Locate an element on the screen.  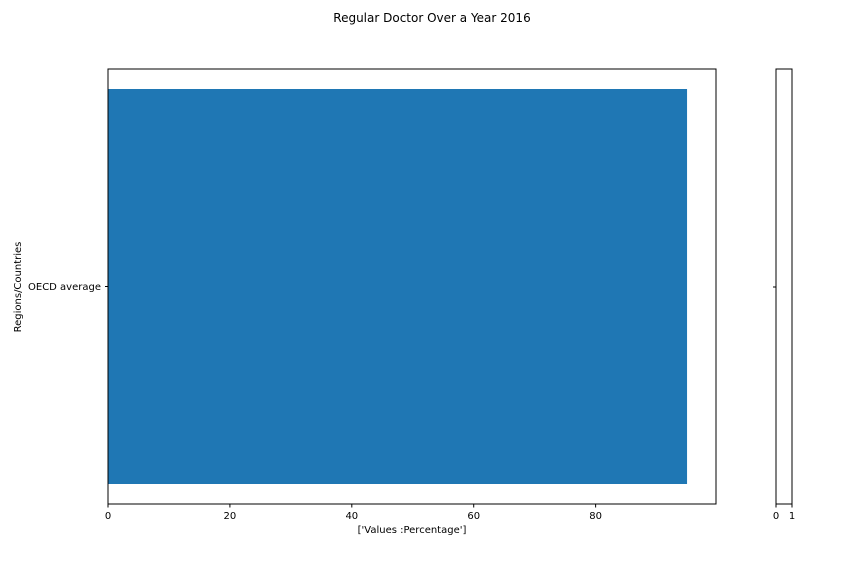
secondary-x-tick-label: 1 is located at coordinates (792, 516).